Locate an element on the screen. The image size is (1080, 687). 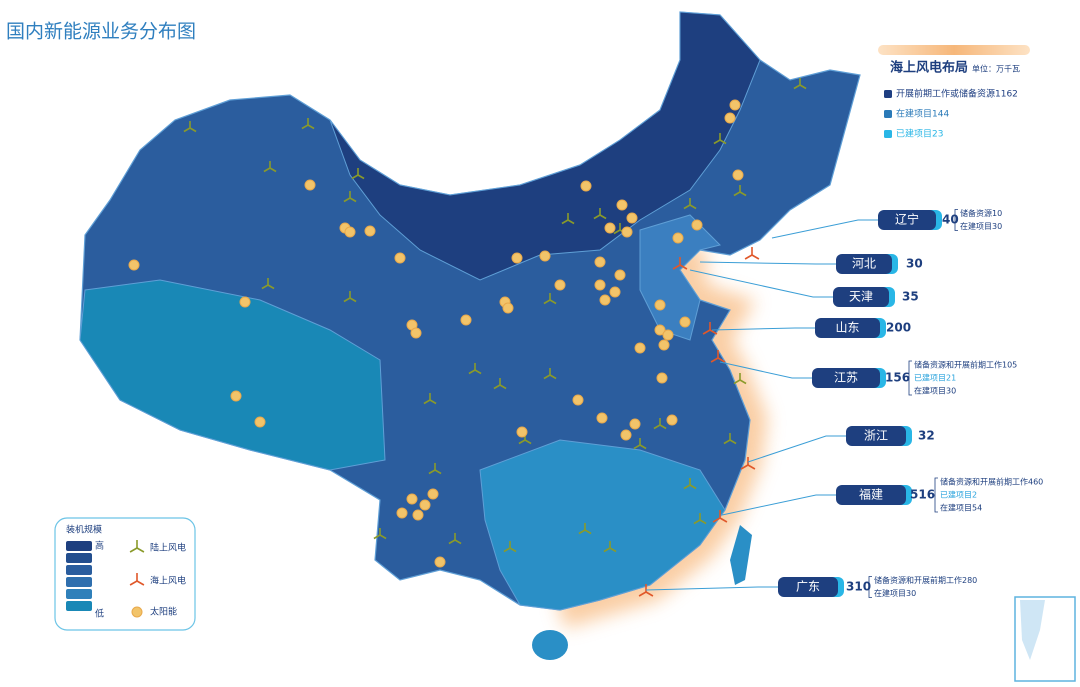
callout-province: 山东 is located at coordinates (847, 328).